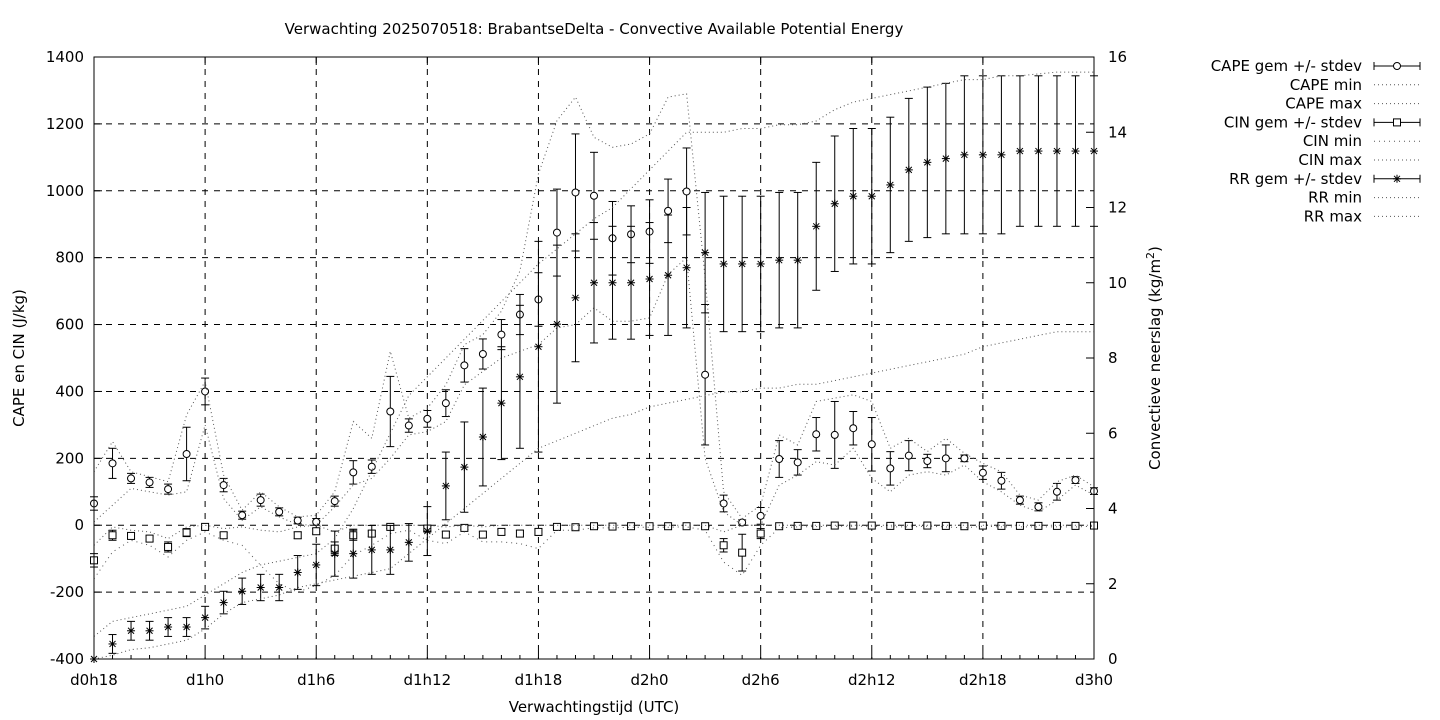 The image size is (1440, 720). I want to click on y2-tick-label: 4, so click(1113, 509).